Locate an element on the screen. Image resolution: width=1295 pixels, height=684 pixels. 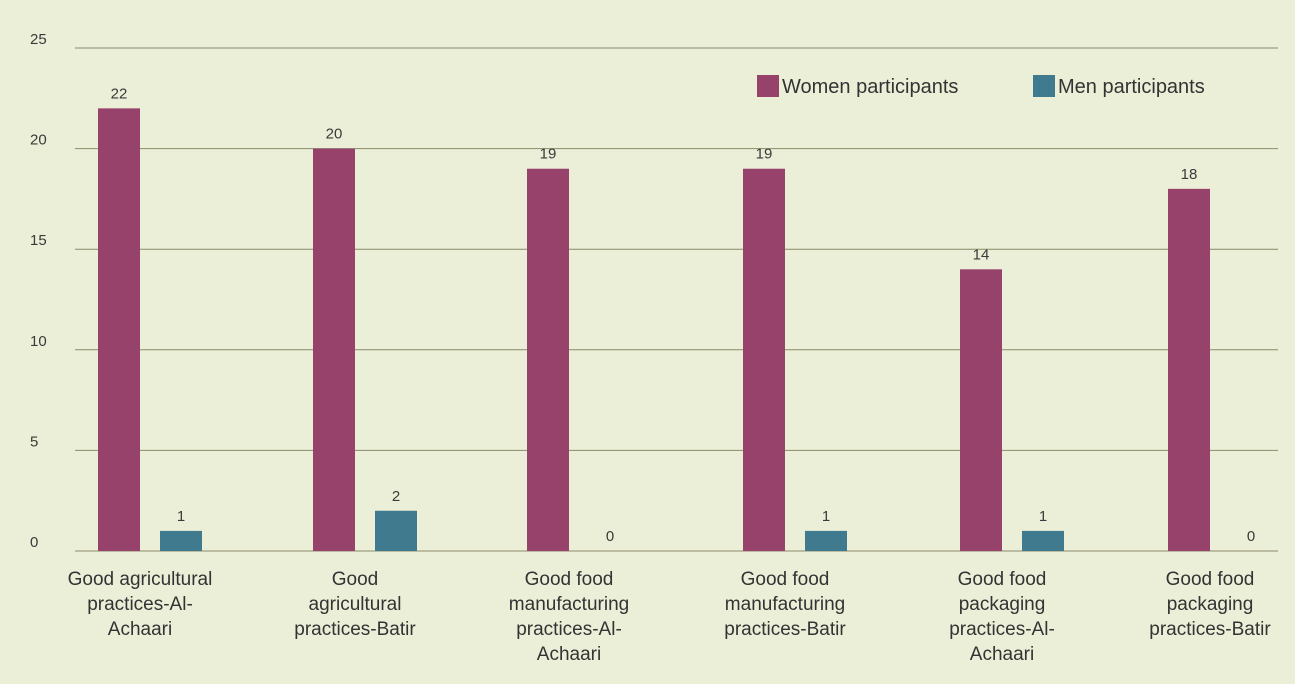
x-category-label: Good food manufacturing practices-Batir is located at coordinates (785, 604).